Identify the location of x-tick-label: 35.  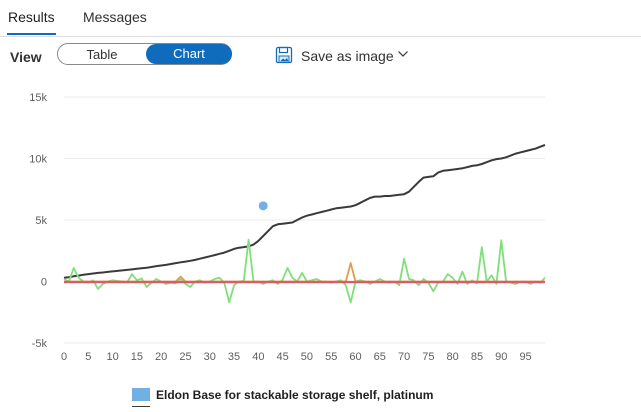
(234, 357).